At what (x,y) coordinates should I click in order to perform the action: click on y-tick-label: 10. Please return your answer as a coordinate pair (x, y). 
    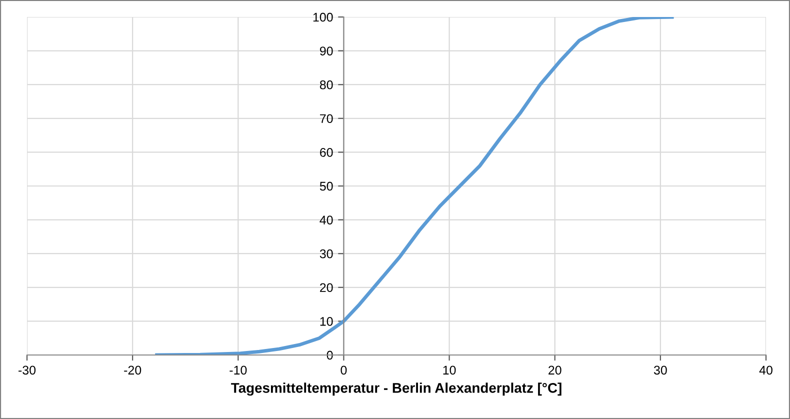
    Looking at the image, I should click on (326, 321).